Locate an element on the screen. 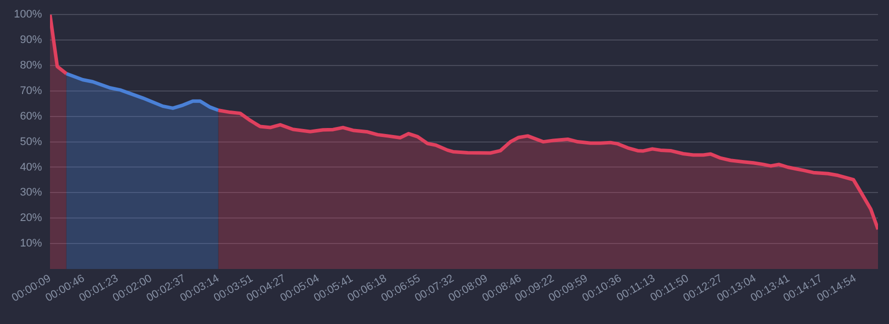 This screenshot has height=324, width=889. y-tick-label: 40% is located at coordinates (31, 167).